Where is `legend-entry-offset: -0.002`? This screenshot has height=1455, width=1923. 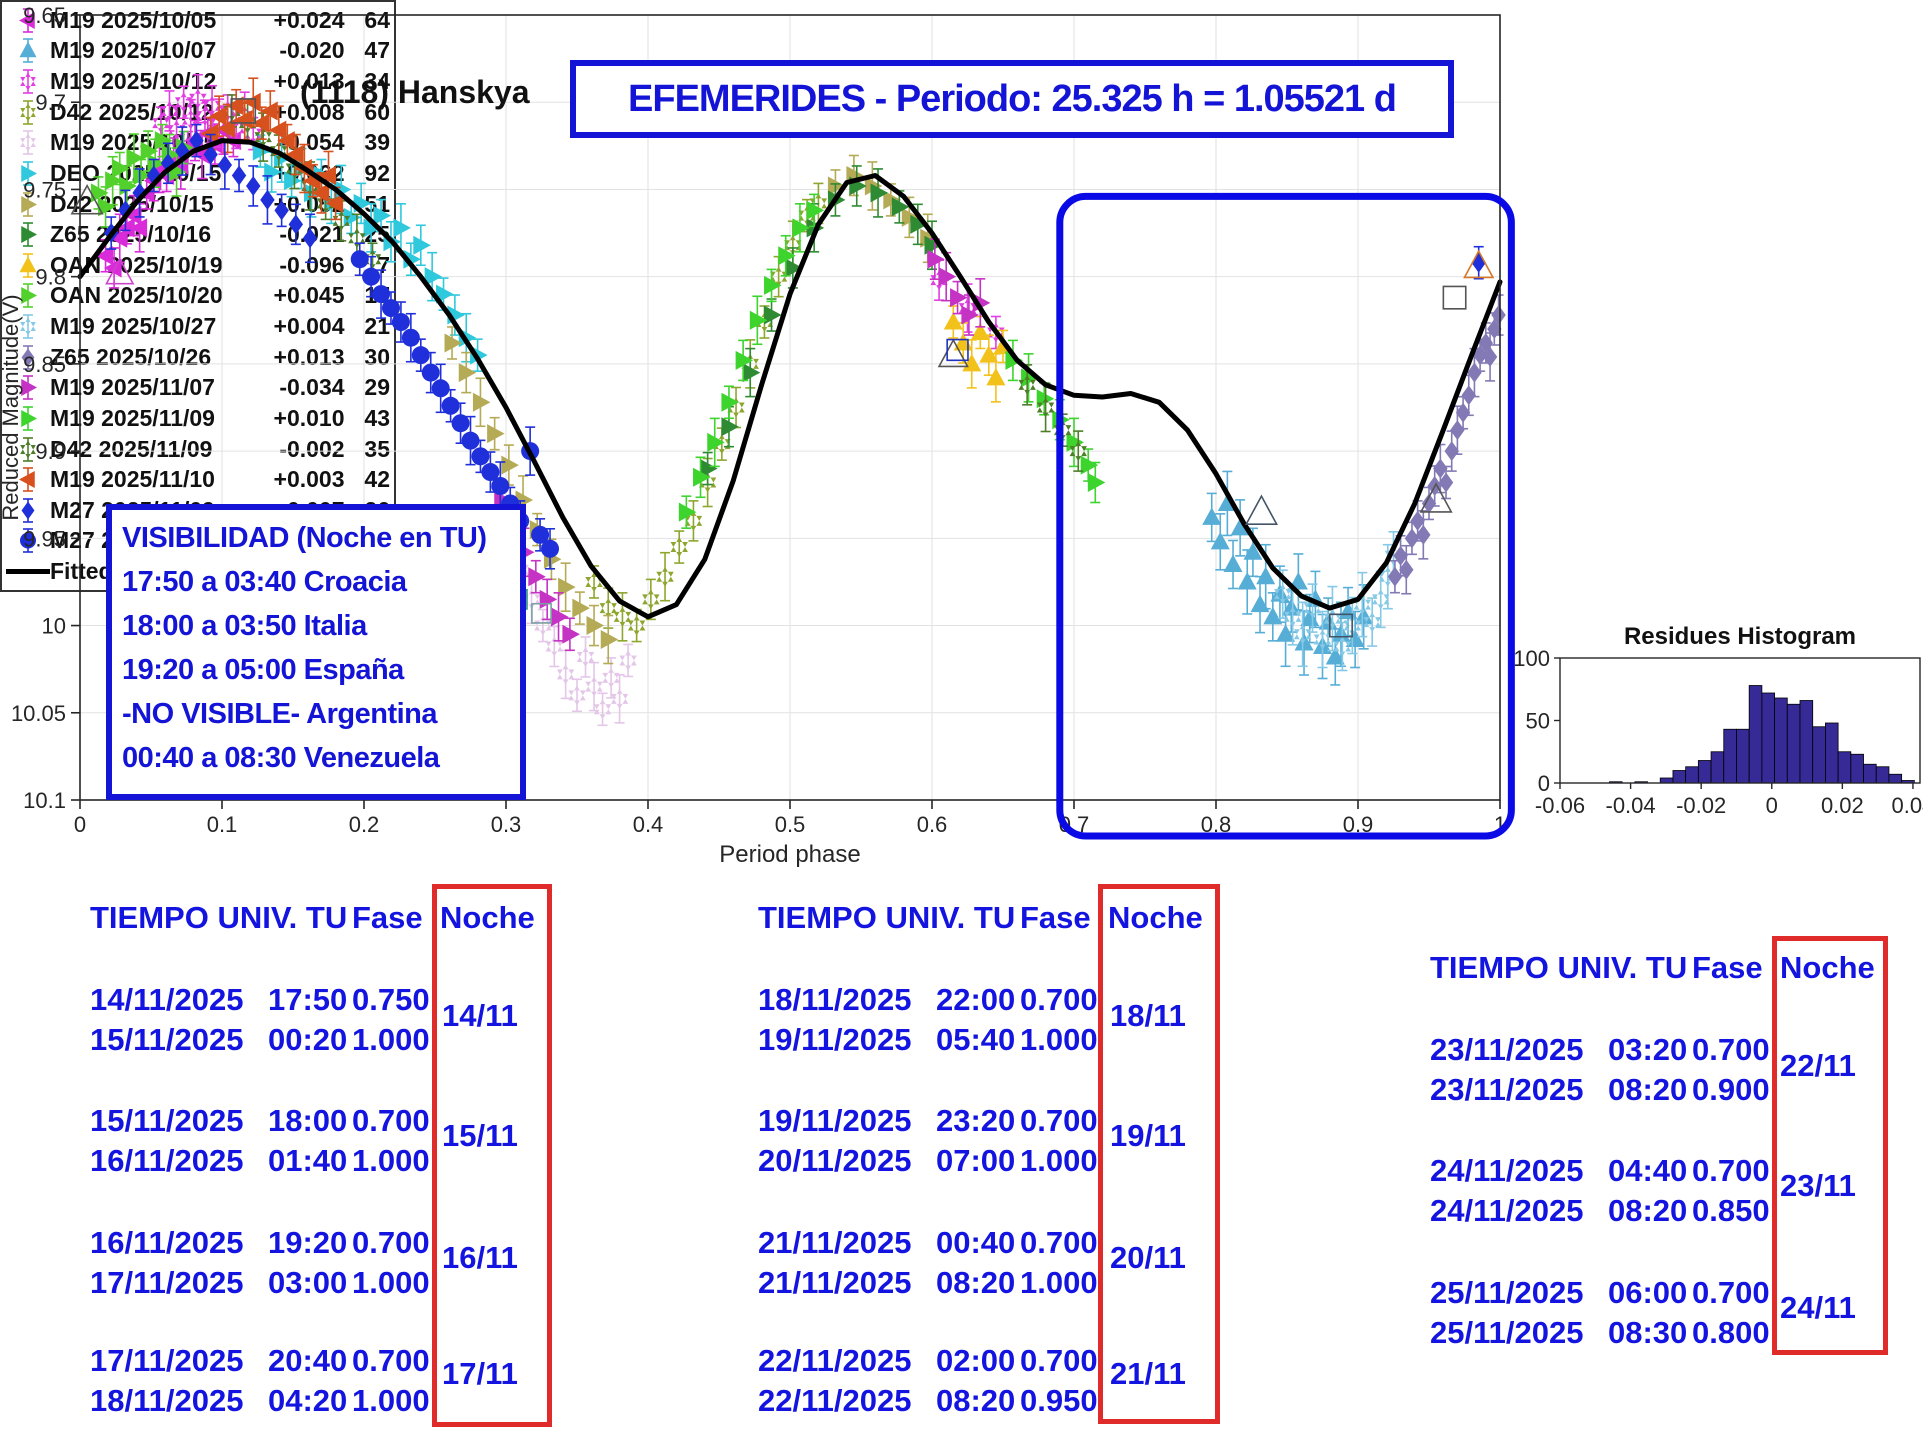 legend-entry-offset: -0.002 is located at coordinates (312, 448).